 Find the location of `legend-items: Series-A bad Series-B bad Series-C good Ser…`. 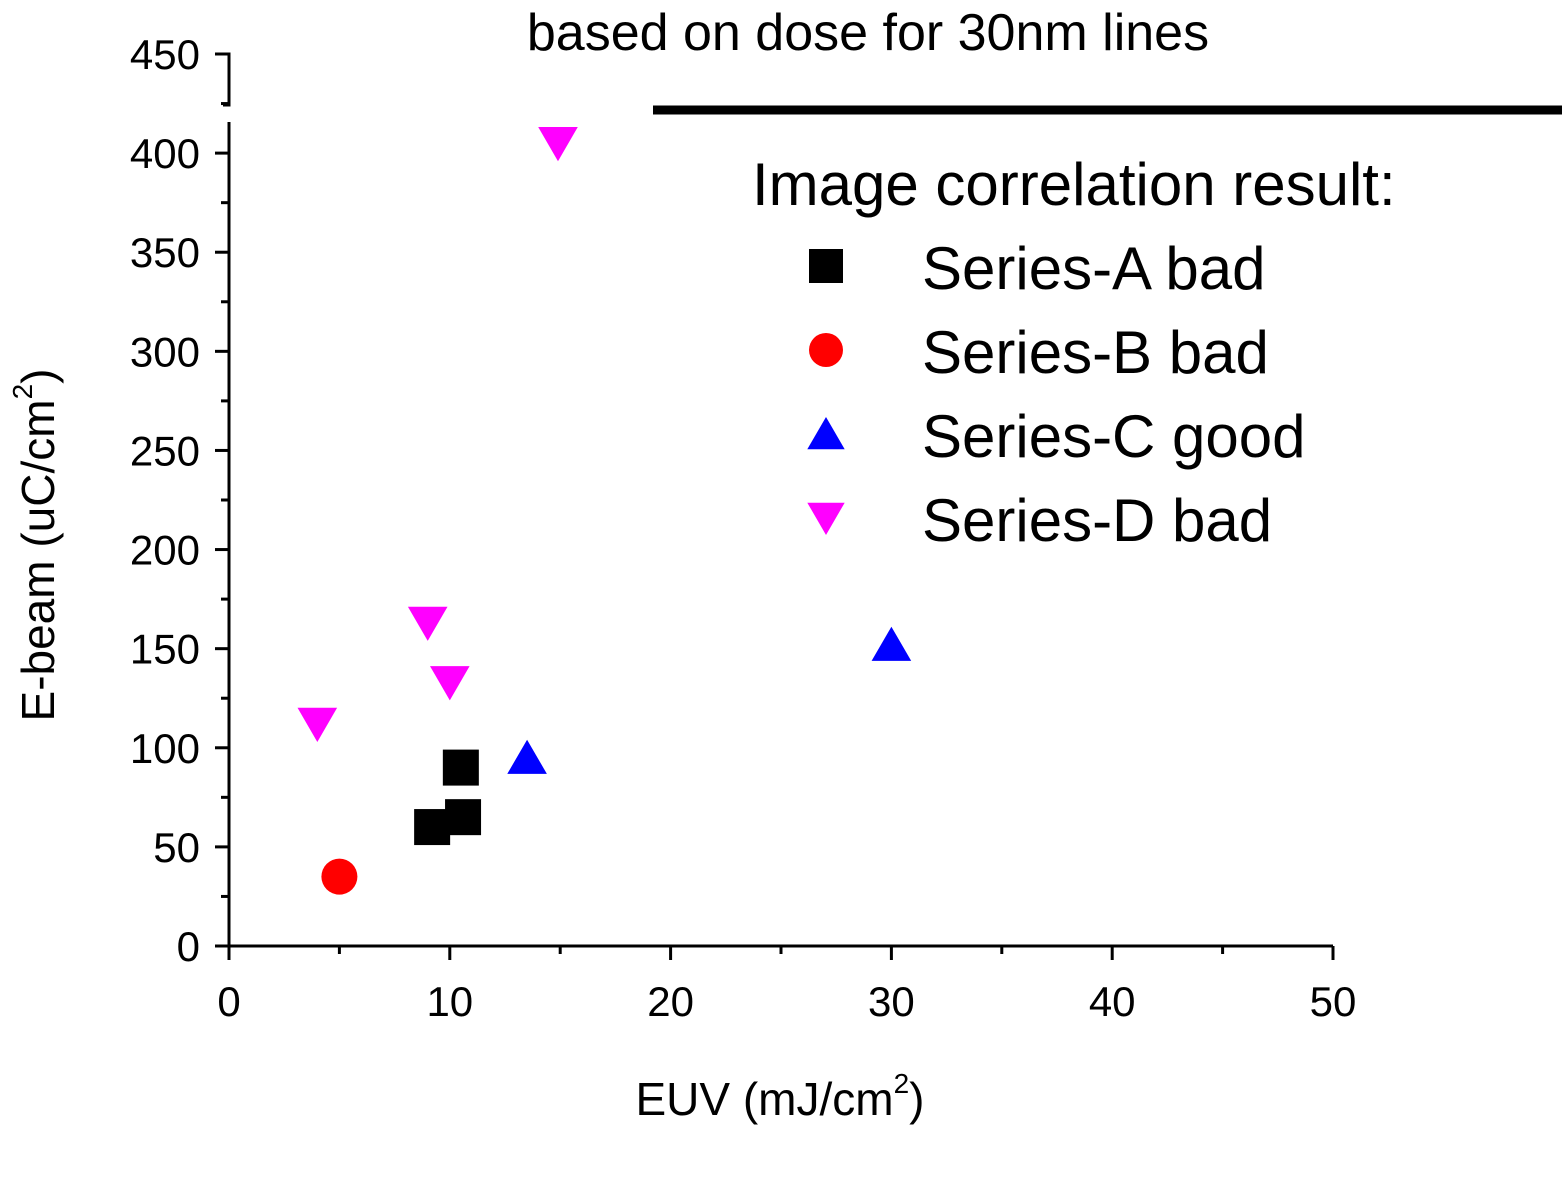

legend-items: Series-A bad Series-B bad Series-C good Ser… is located at coordinates (1056, 394).